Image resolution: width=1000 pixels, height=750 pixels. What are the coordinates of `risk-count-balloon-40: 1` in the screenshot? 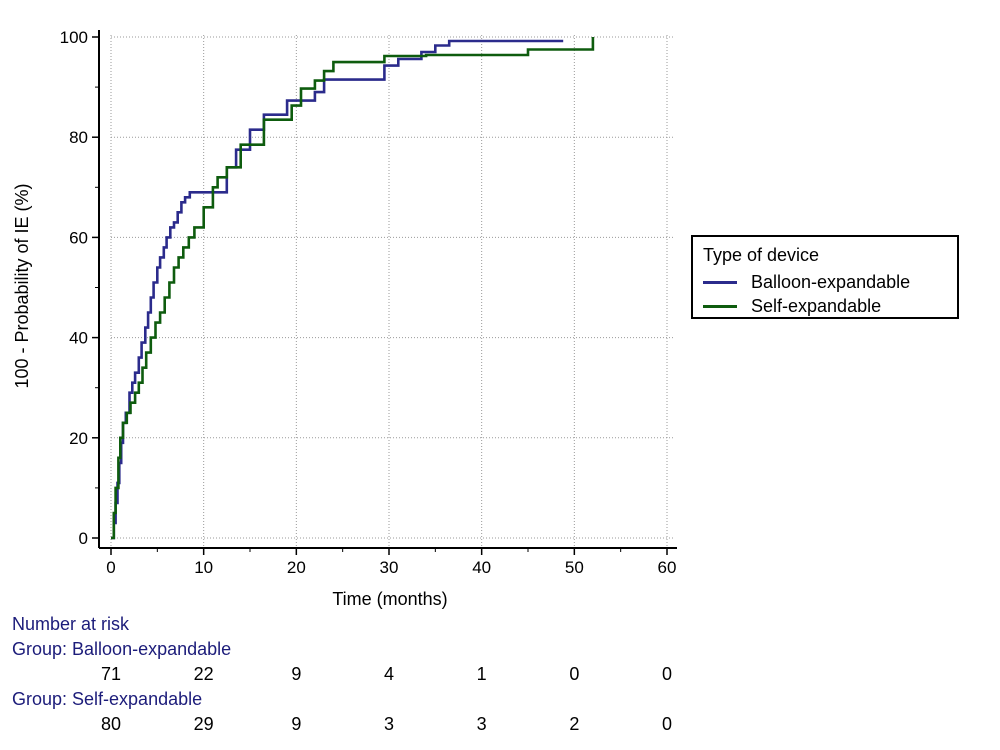 It's located at (481, 674).